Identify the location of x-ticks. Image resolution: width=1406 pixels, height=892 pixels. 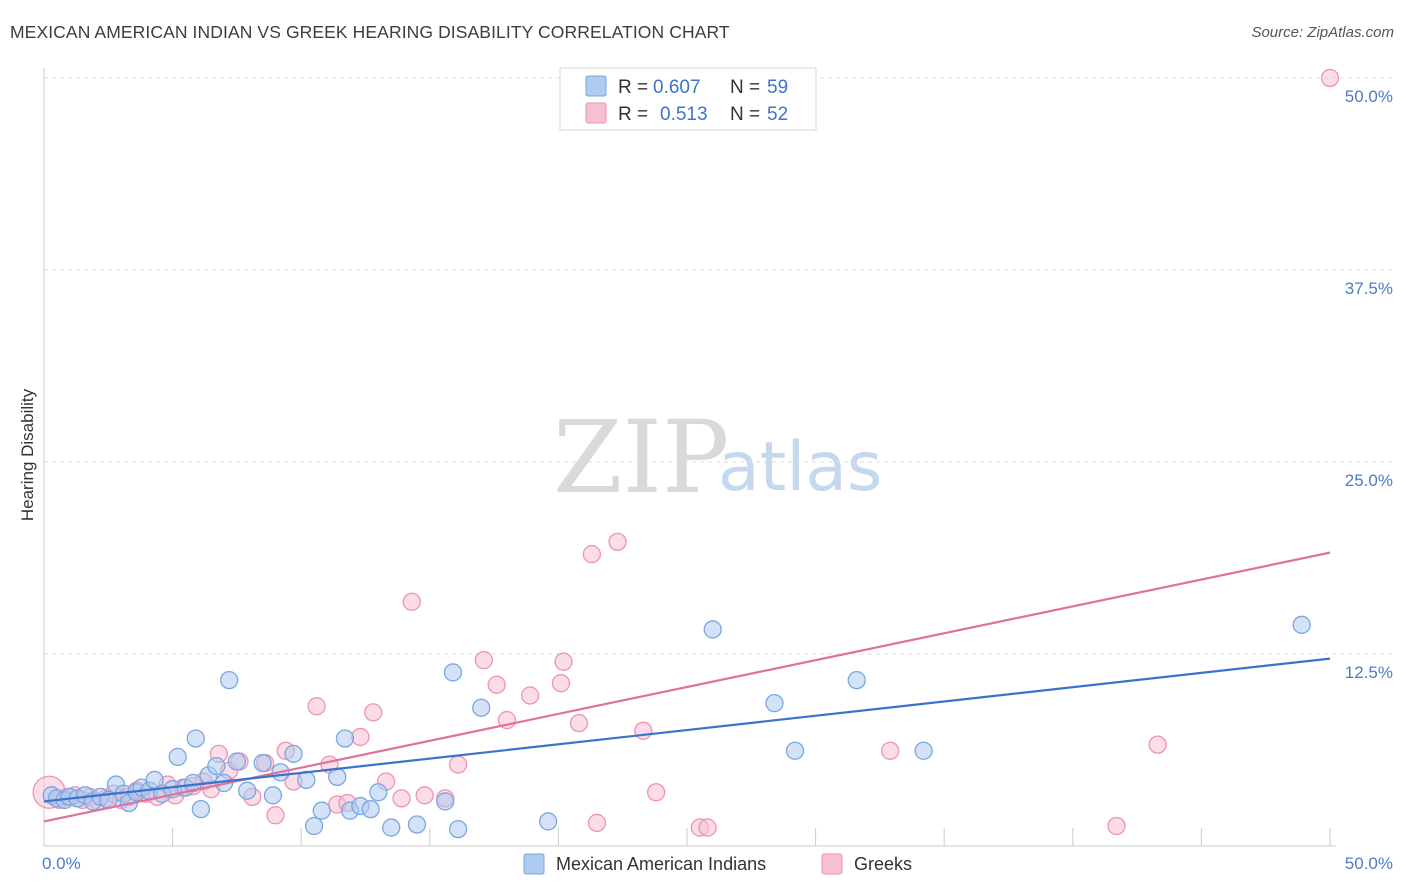
(687, 837).